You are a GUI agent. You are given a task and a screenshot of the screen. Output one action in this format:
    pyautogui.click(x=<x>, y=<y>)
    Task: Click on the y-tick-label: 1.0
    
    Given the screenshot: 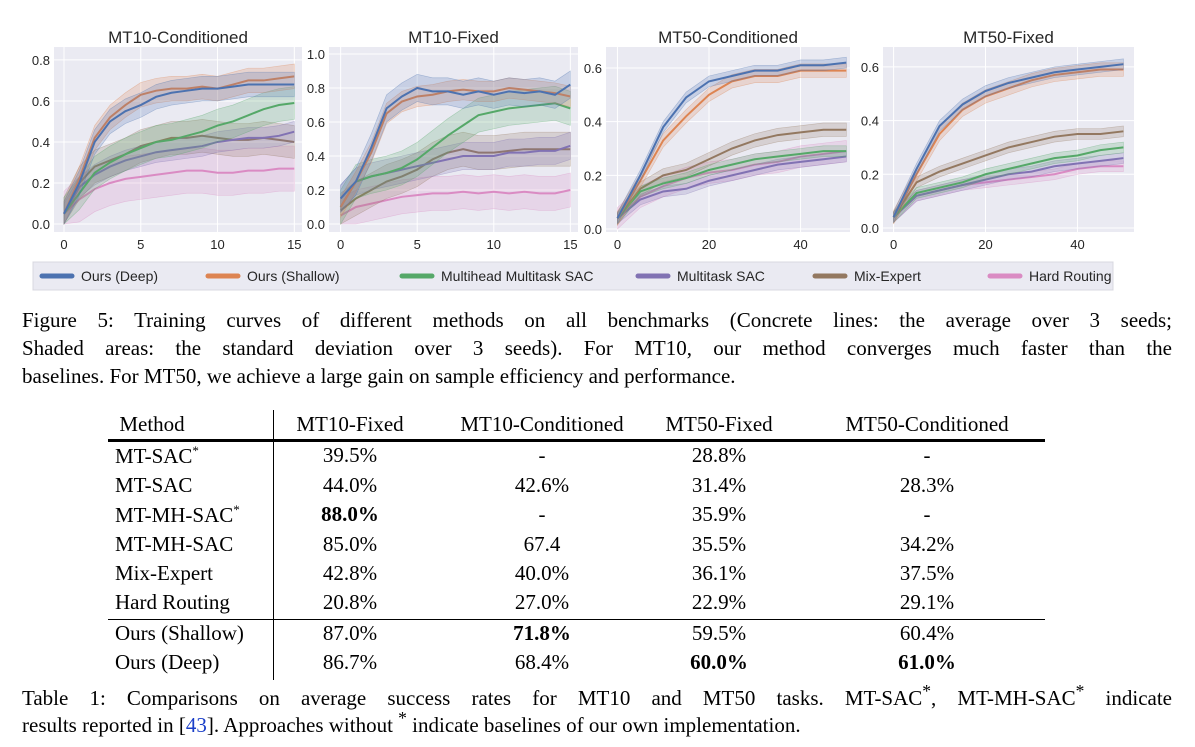 What is the action you would take?
    pyautogui.click(x=316, y=54)
    